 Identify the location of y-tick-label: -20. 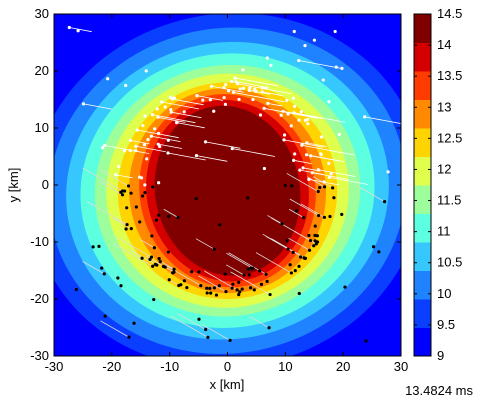
(39, 298).